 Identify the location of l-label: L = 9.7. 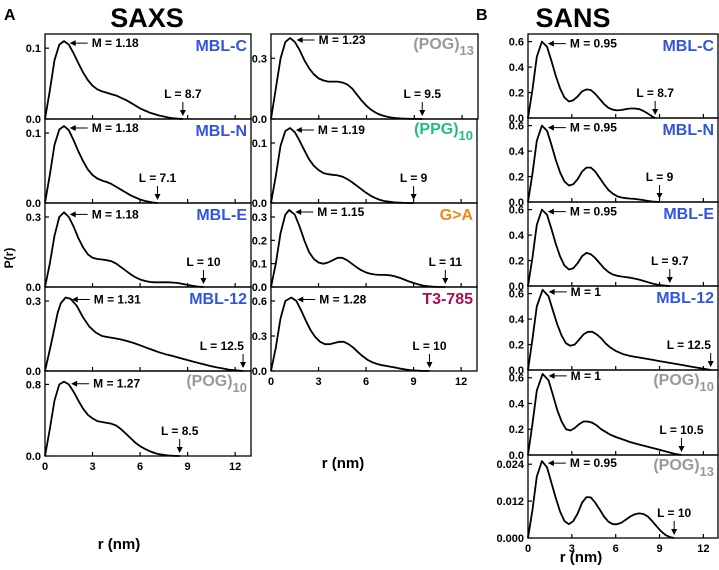
(670, 261).